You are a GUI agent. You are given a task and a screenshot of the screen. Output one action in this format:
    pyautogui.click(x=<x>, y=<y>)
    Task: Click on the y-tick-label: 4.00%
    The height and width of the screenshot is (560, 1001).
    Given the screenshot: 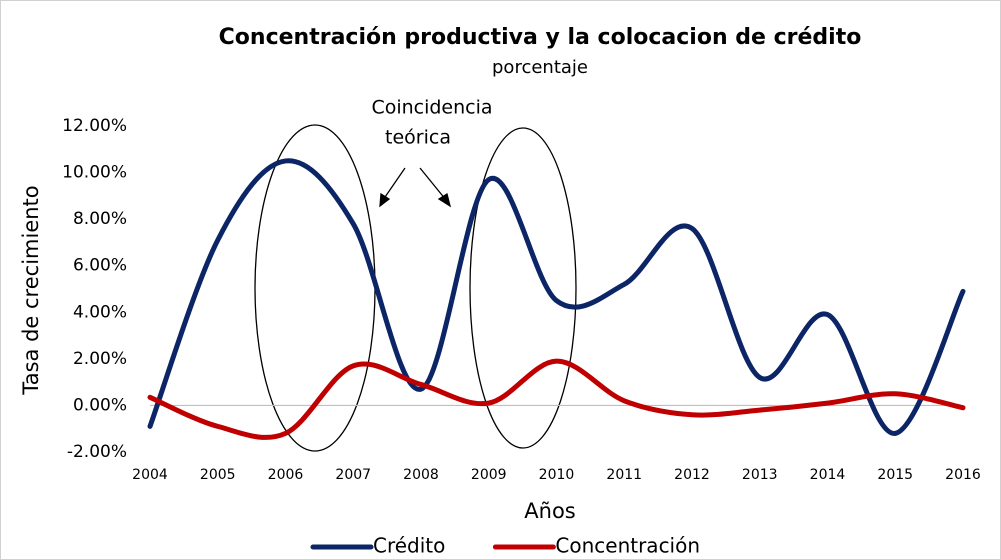 What is the action you would take?
    pyautogui.click(x=100, y=312)
    